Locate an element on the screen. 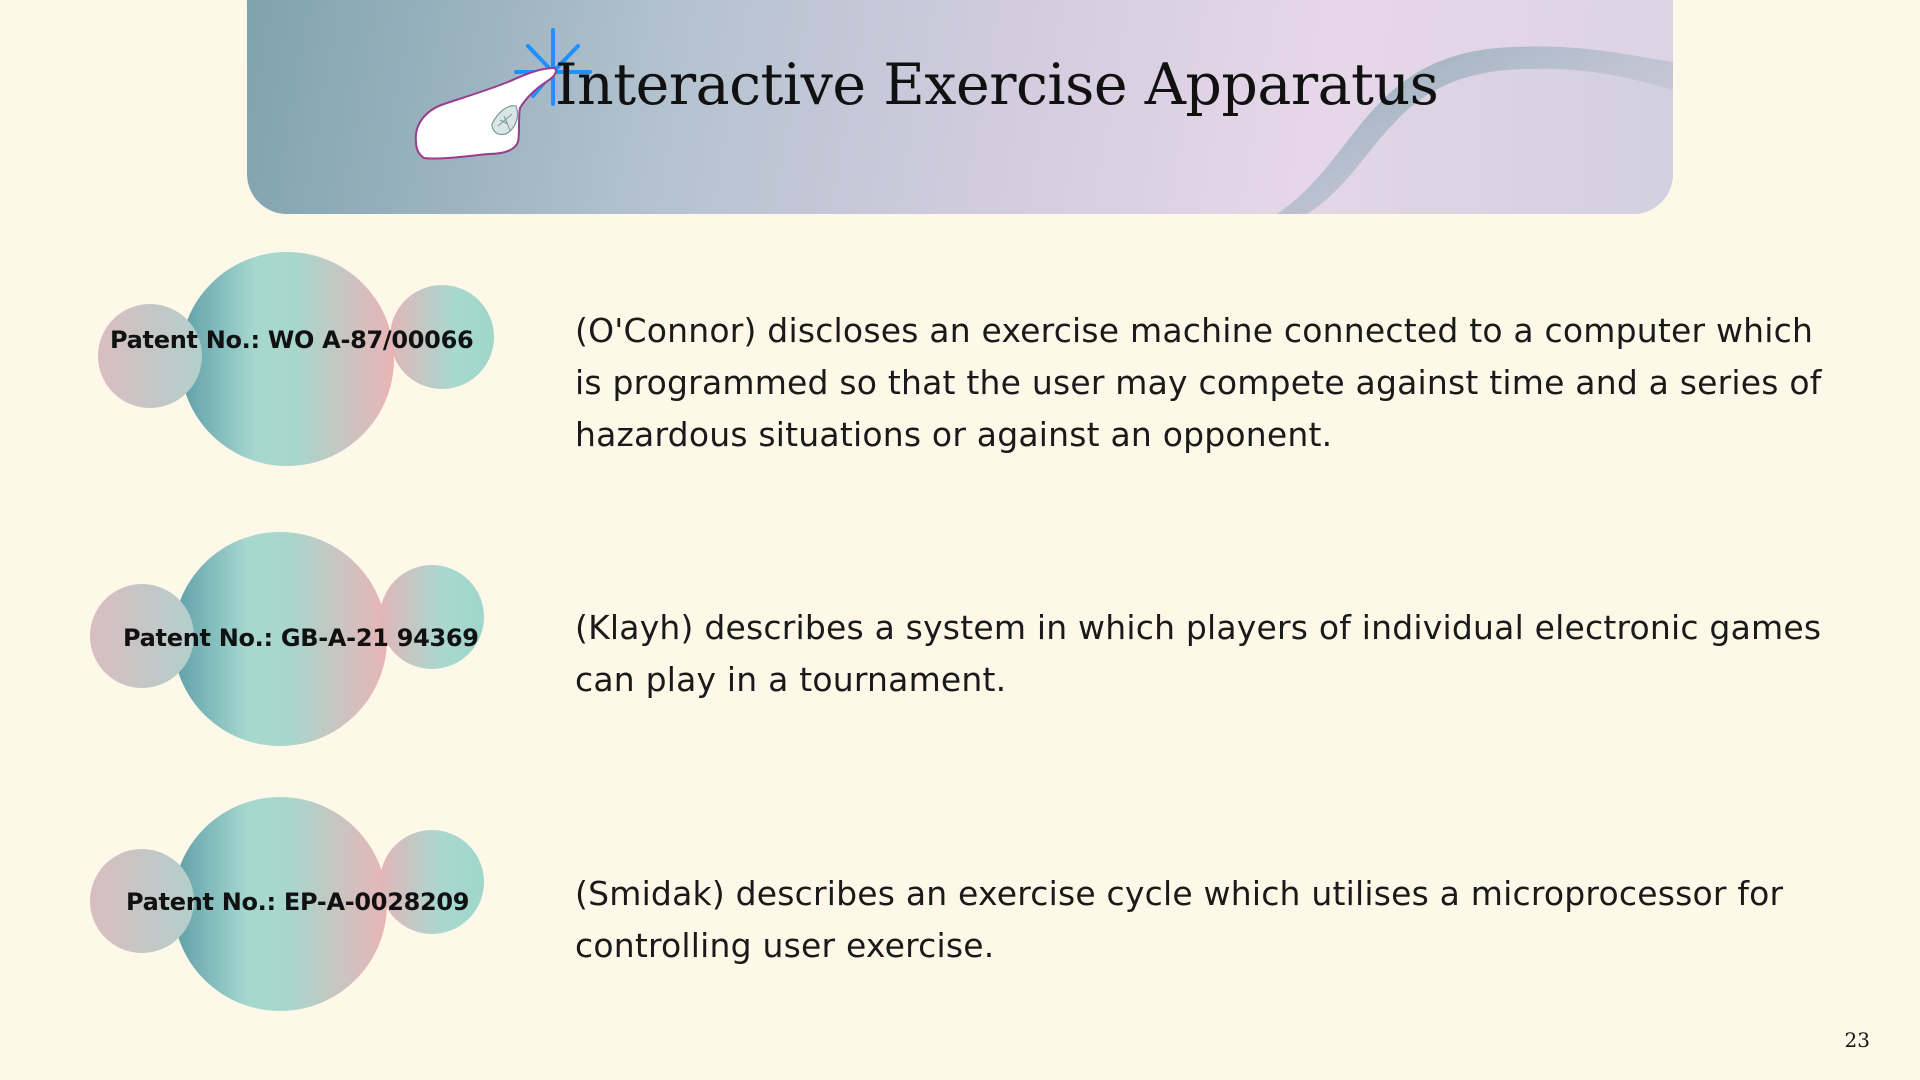  header-banner is located at coordinates (960, 107).